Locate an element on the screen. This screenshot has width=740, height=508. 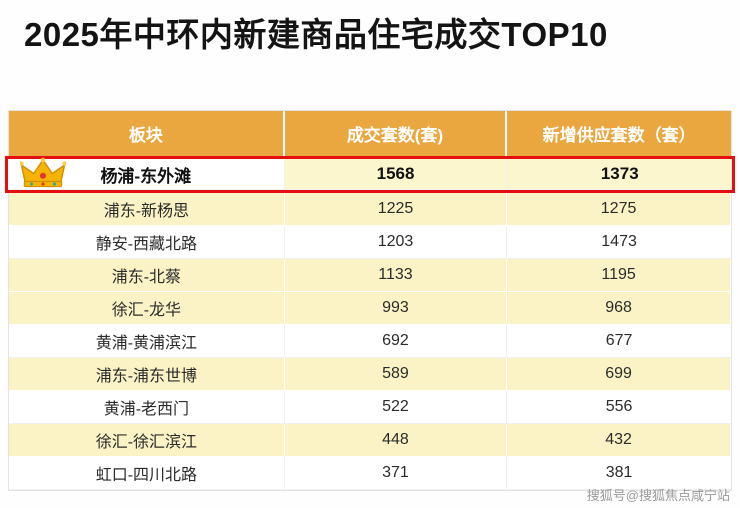
cell-district: 杨浦-东外滩 is located at coordinates (146, 174).